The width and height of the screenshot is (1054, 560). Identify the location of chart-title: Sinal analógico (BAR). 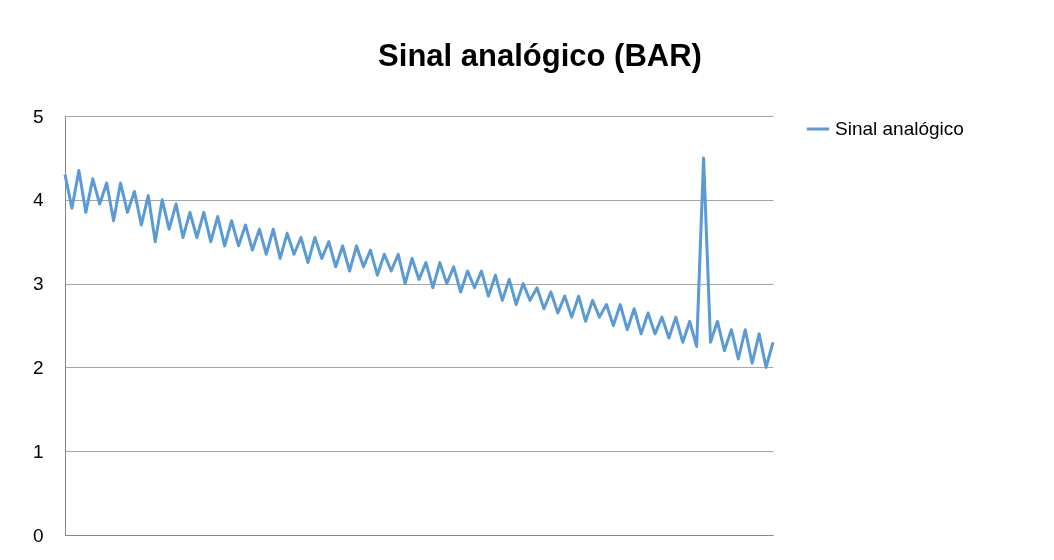
(540, 55).